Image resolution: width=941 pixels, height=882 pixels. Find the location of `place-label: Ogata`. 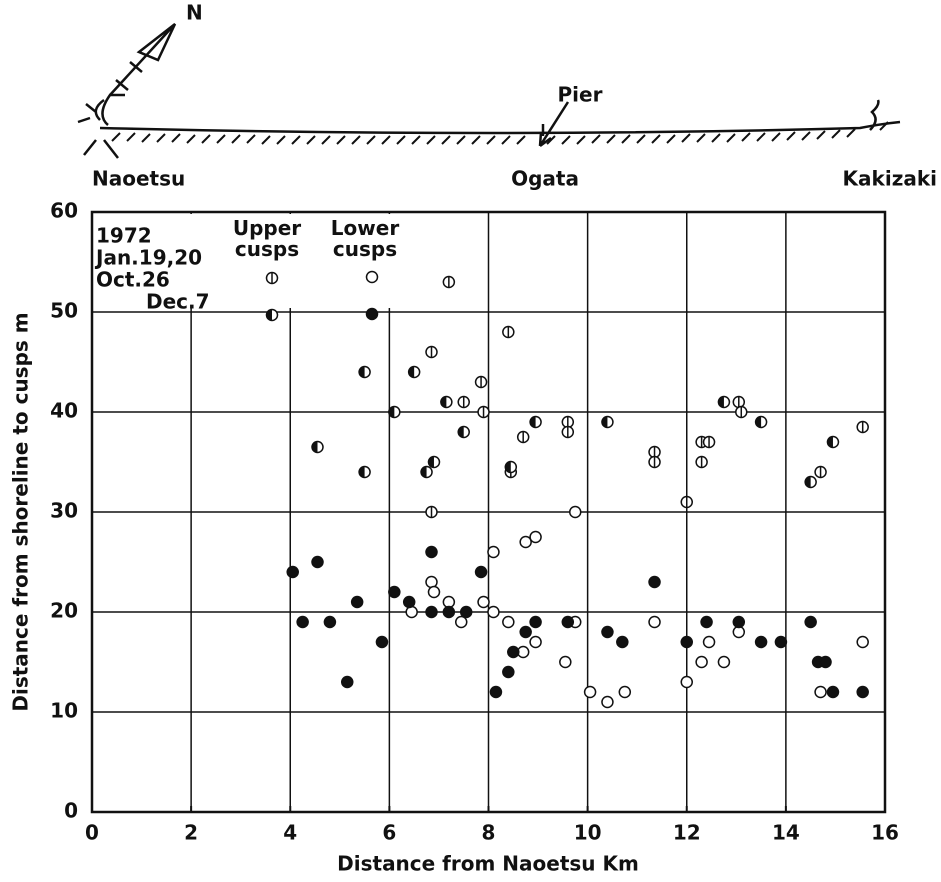

place-label: Ogata is located at coordinates (545, 179).